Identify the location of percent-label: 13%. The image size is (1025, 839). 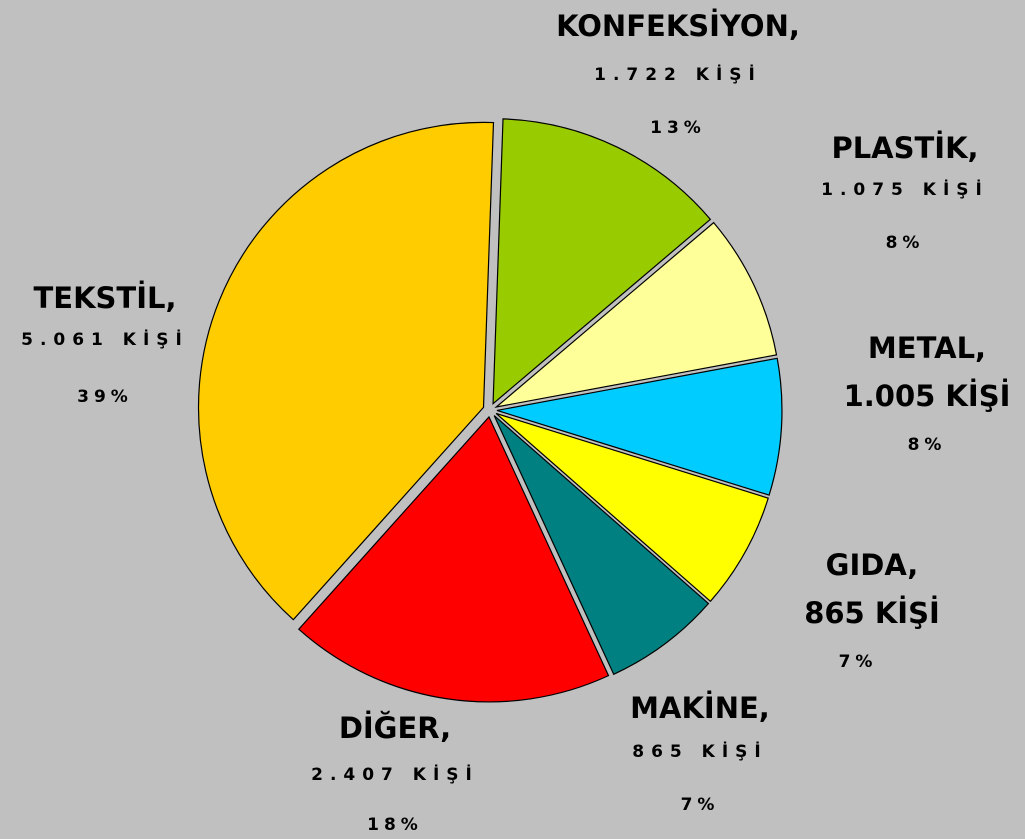
(678, 128).